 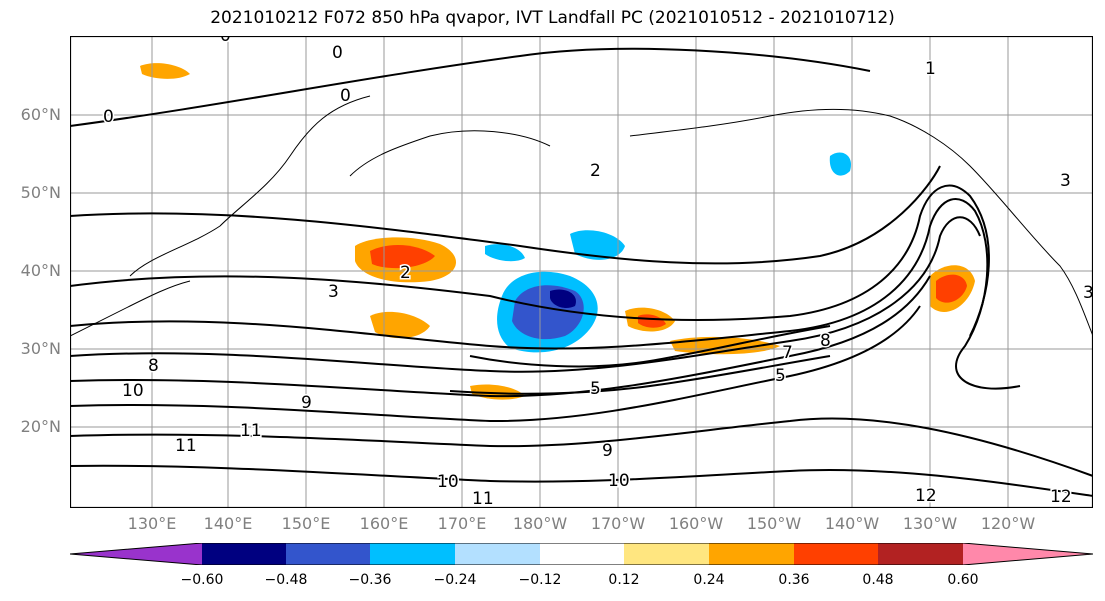 I want to click on longitude-label: 130°E, so click(x=152, y=523).